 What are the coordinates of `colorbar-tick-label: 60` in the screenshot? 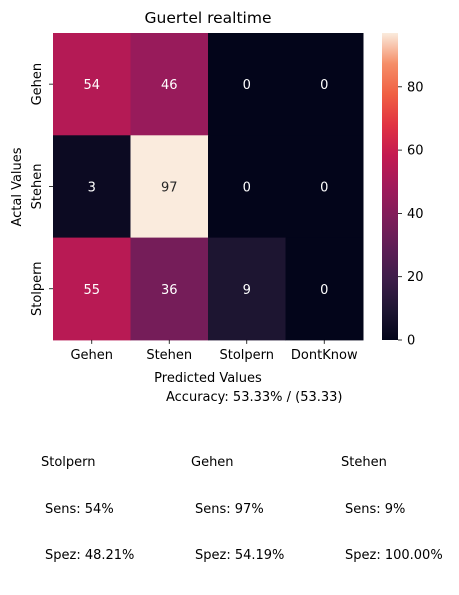 It's located at (415, 151).